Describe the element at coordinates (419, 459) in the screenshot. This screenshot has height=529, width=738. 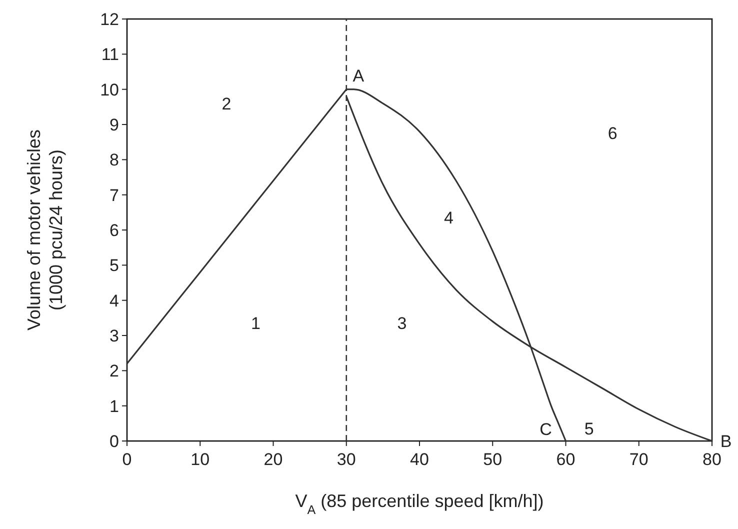
I see `x-tick-label: 40` at that location.